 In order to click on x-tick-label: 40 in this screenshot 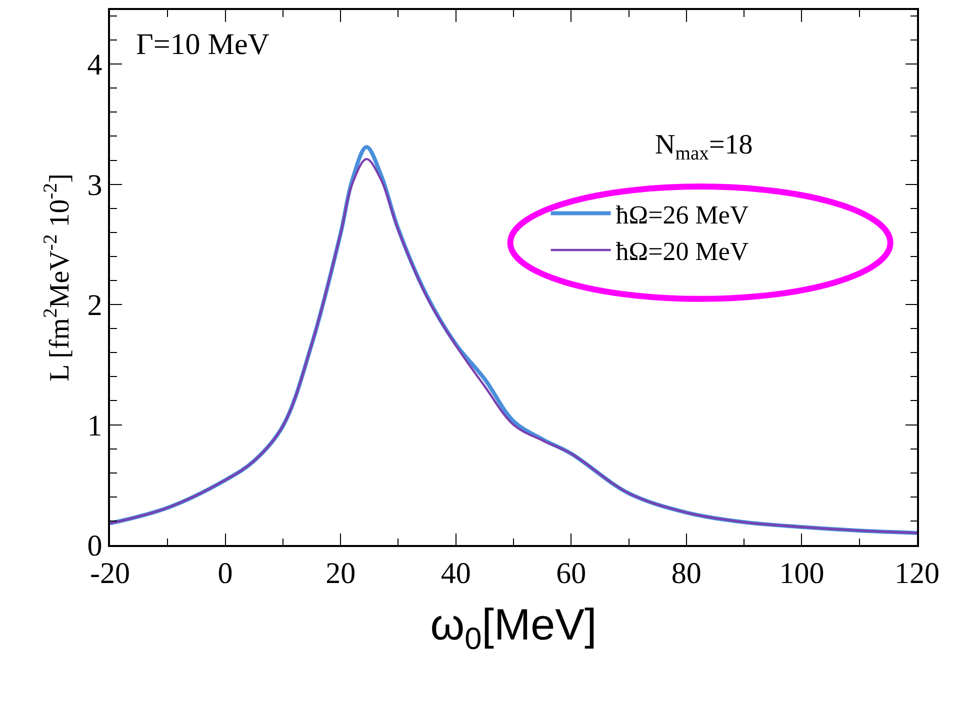, I will do `click(455, 573)`.